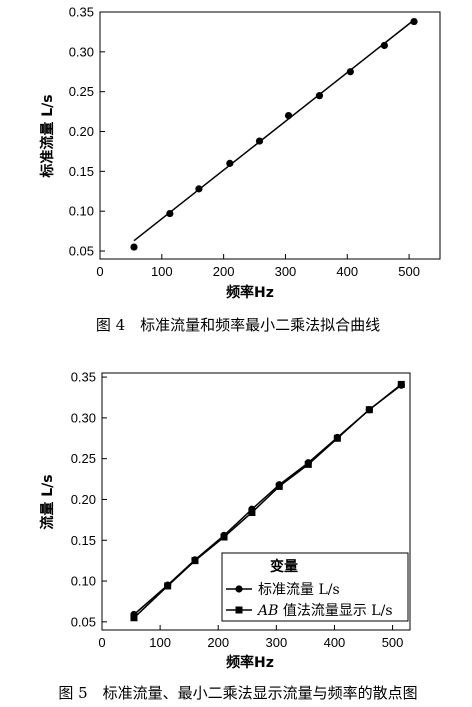 Image resolution: width=472 pixels, height=707 pixels. What do you see at coordinates (81, 171) in the screenshot?
I see `chart-1-y-tick-label: 0.15` at bounding box center [81, 171].